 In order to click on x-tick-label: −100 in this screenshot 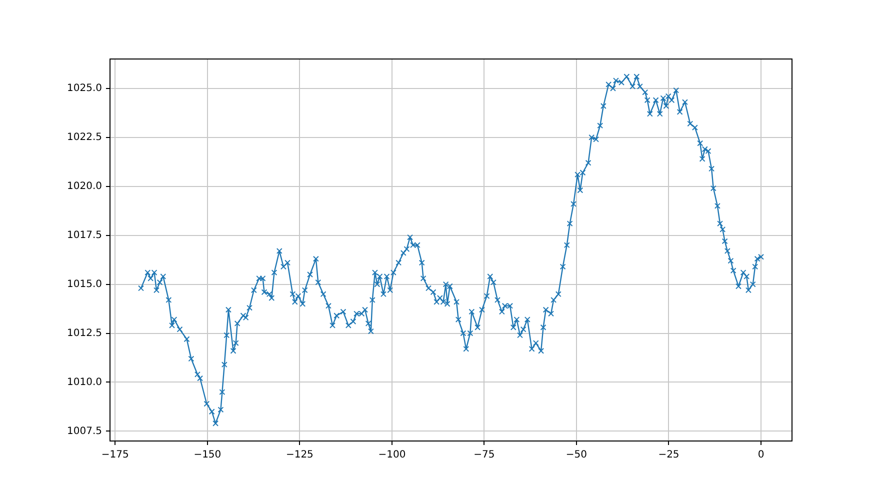, I will do `click(392, 455)`.